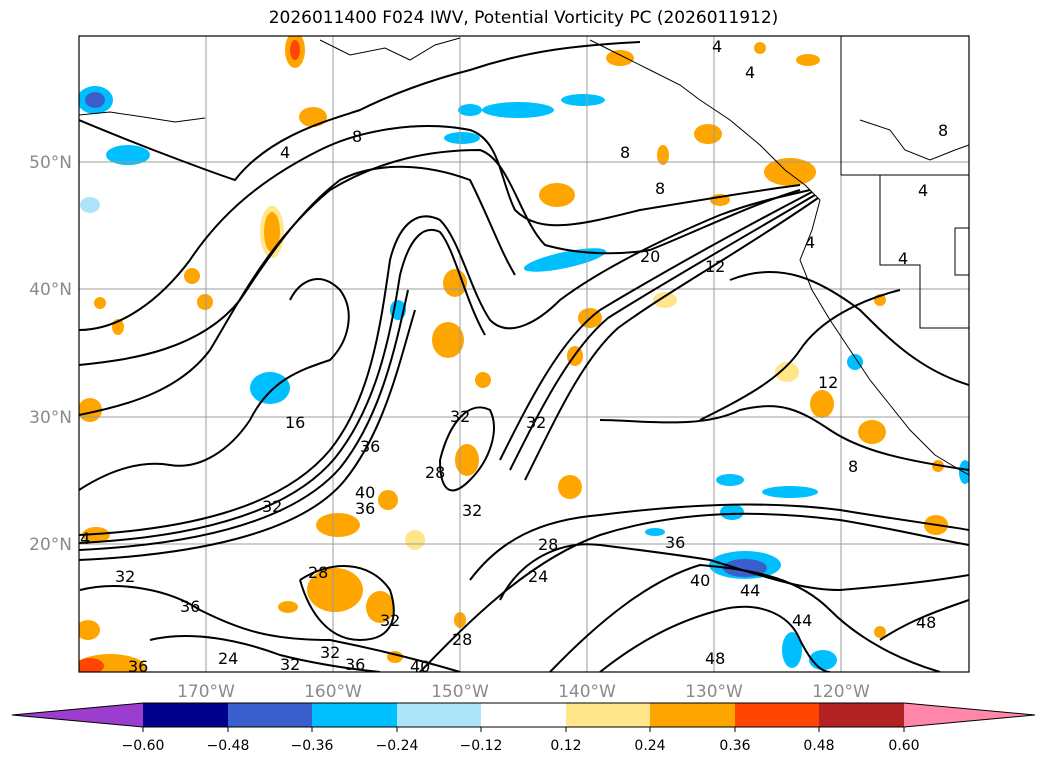 This screenshot has width=1047, height=765. I want to click on colorbar-label: −0.24, so click(397, 746).